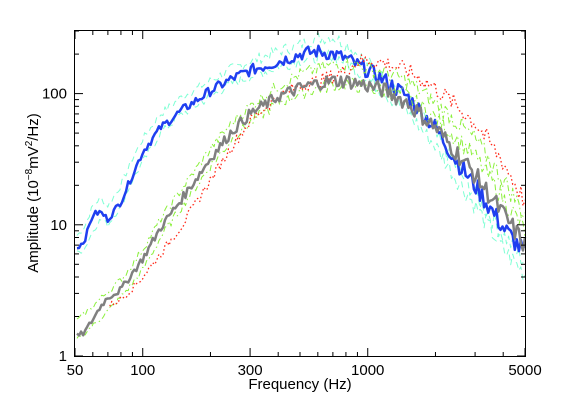  Describe the element at coordinates (524, 370) in the screenshot. I see `x-tick-label: 5000` at that location.